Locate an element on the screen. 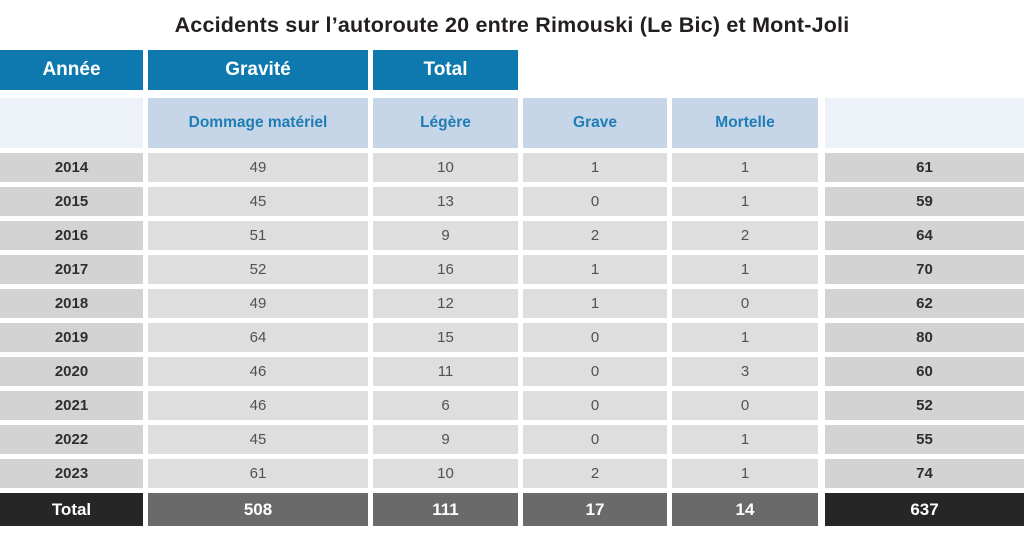  year-cell: 2014 is located at coordinates (71, 167).